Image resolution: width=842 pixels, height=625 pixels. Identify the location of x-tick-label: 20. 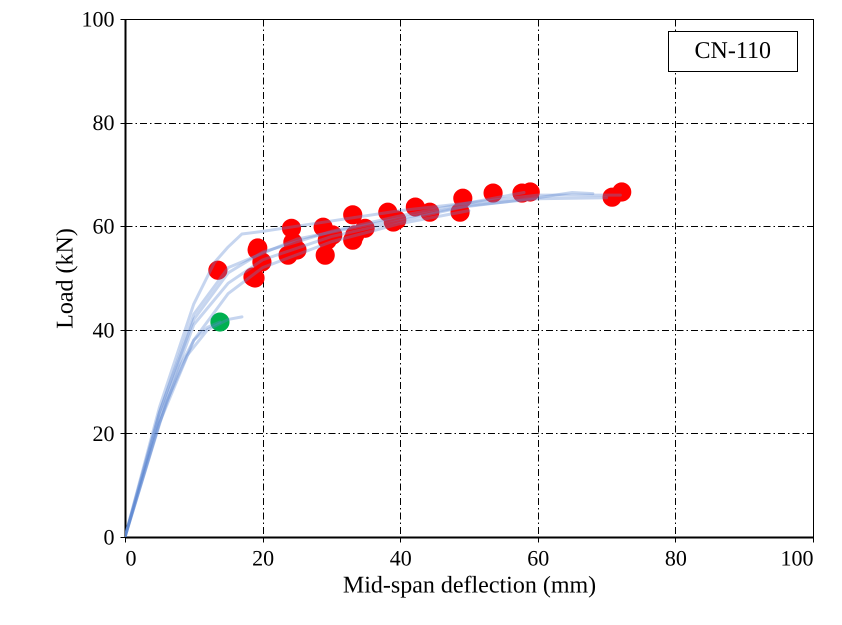
(263, 558).